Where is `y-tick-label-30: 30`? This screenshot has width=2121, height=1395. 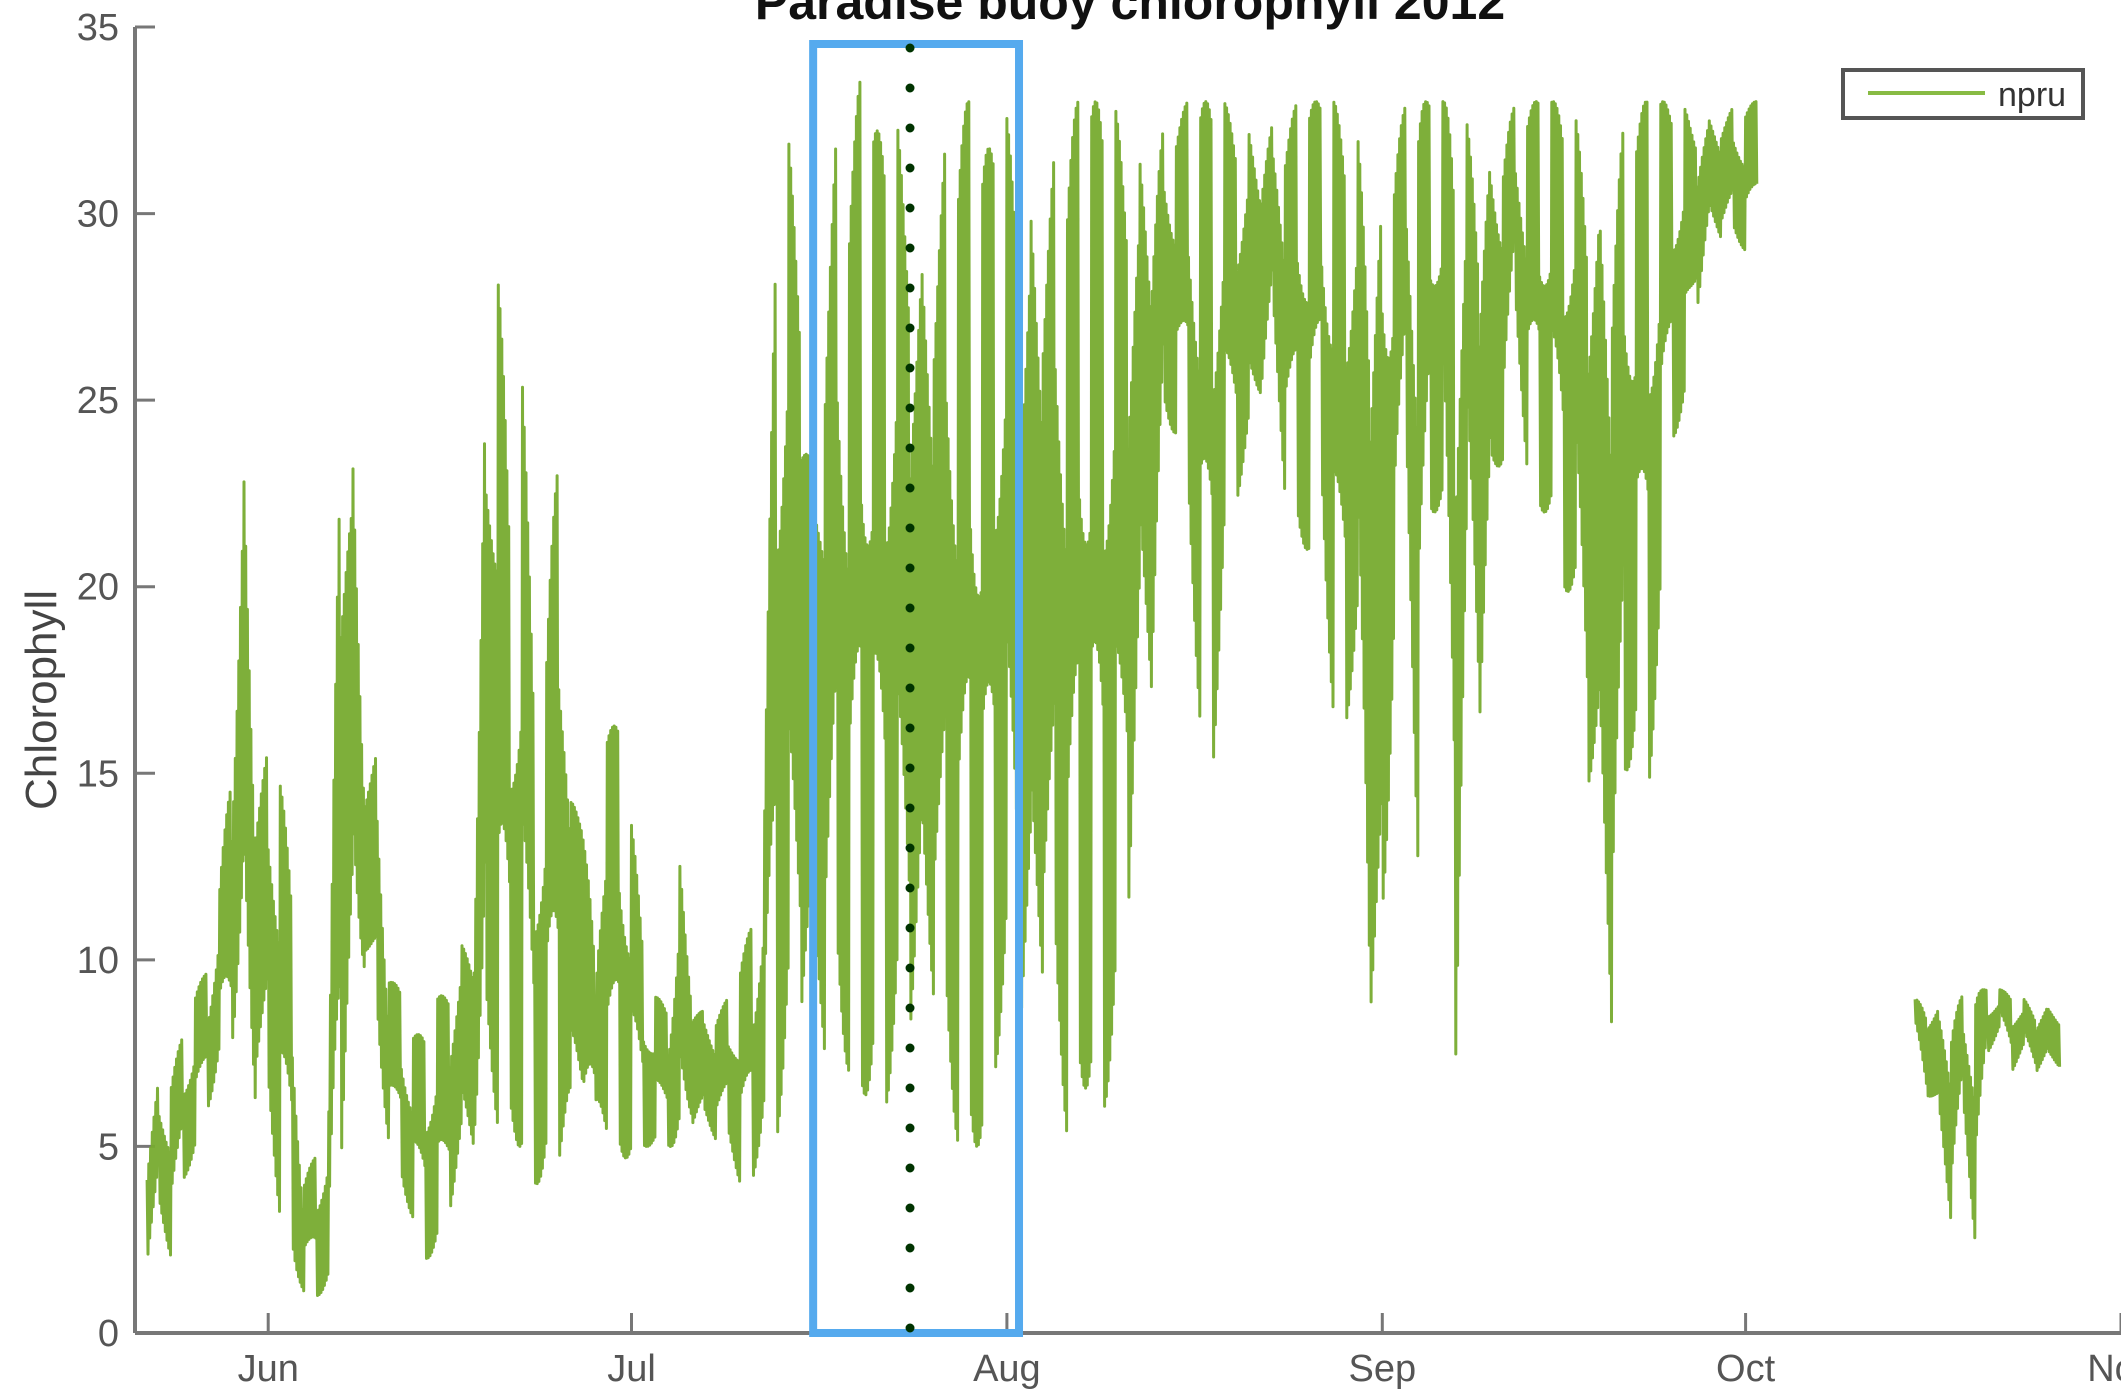 y-tick-label-30: 30 is located at coordinates (98, 215).